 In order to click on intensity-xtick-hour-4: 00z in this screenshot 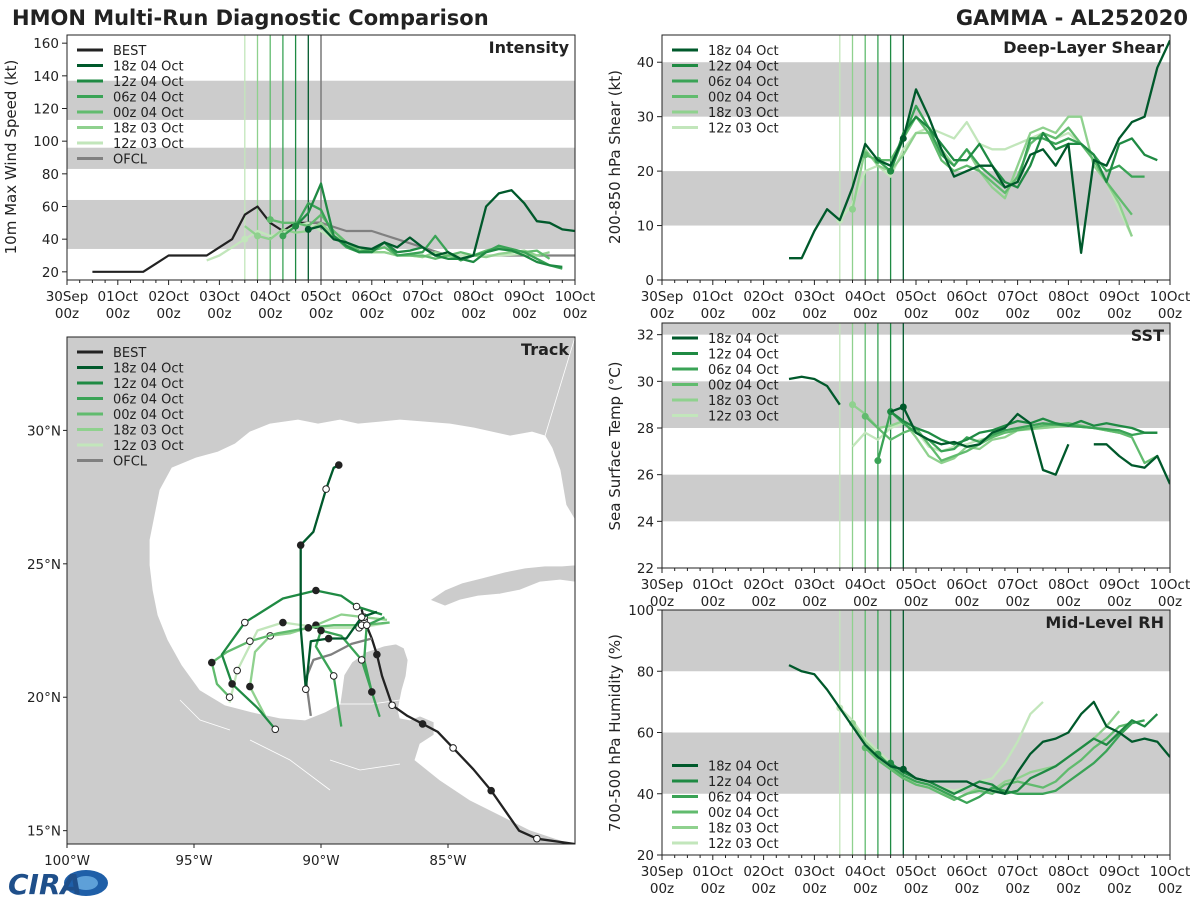, I will do `click(270, 314)`.